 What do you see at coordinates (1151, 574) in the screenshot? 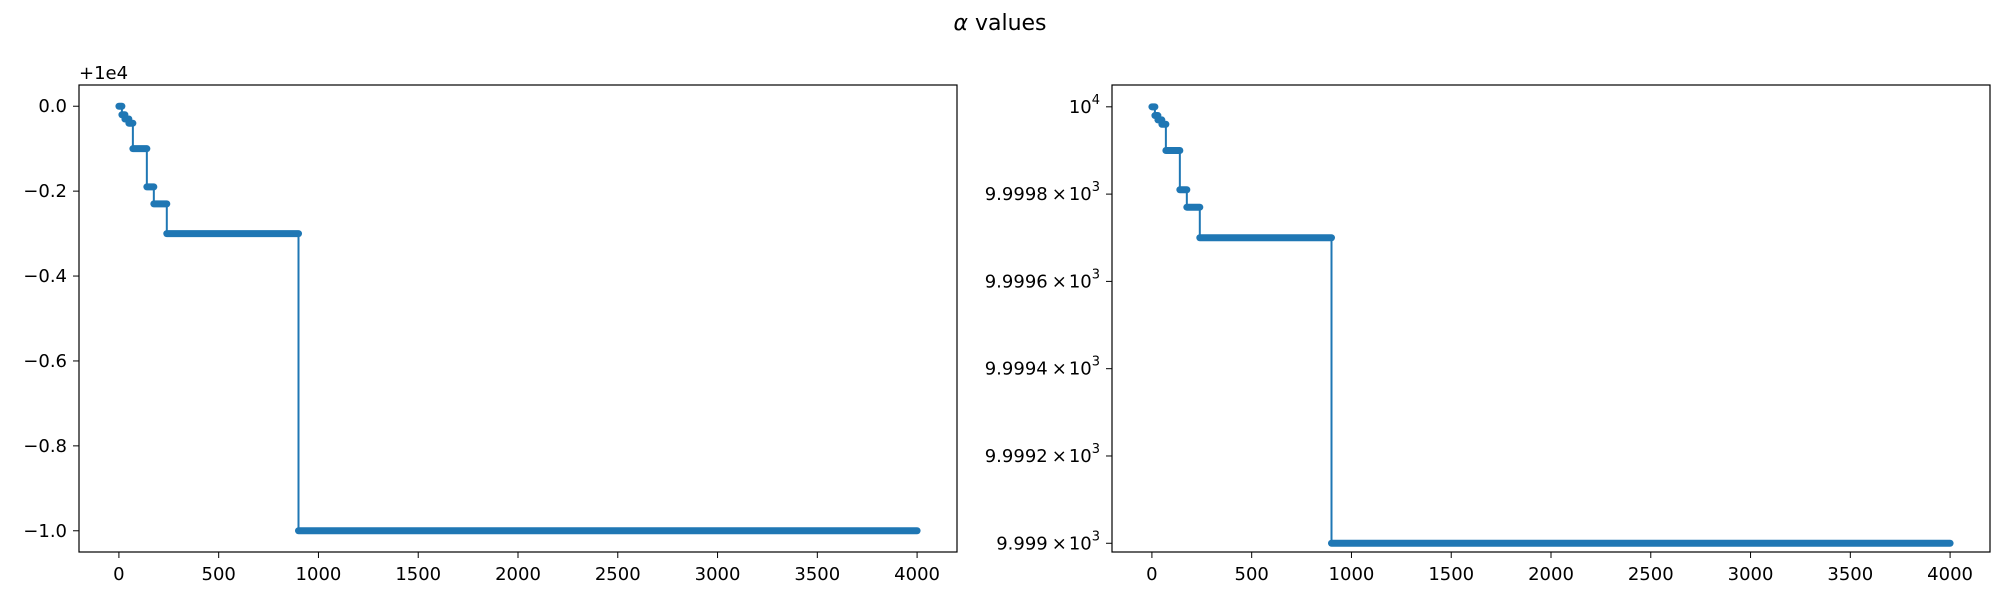
I see `chart-1-x-tick-label: 0` at bounding box center [1151, 574].